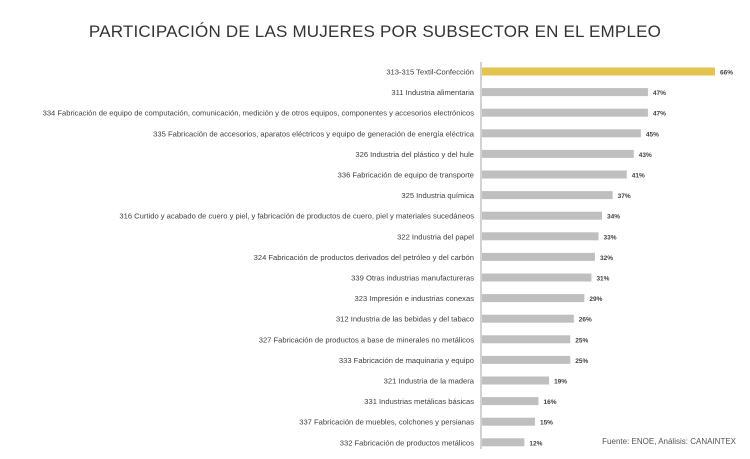 This screenshot has height=459, width=750. What do you see at coordinates (414, 154) in the screenshot?
I see `category-label: 326 Industria del plástico y del hule` at bounding box center [414, 154].